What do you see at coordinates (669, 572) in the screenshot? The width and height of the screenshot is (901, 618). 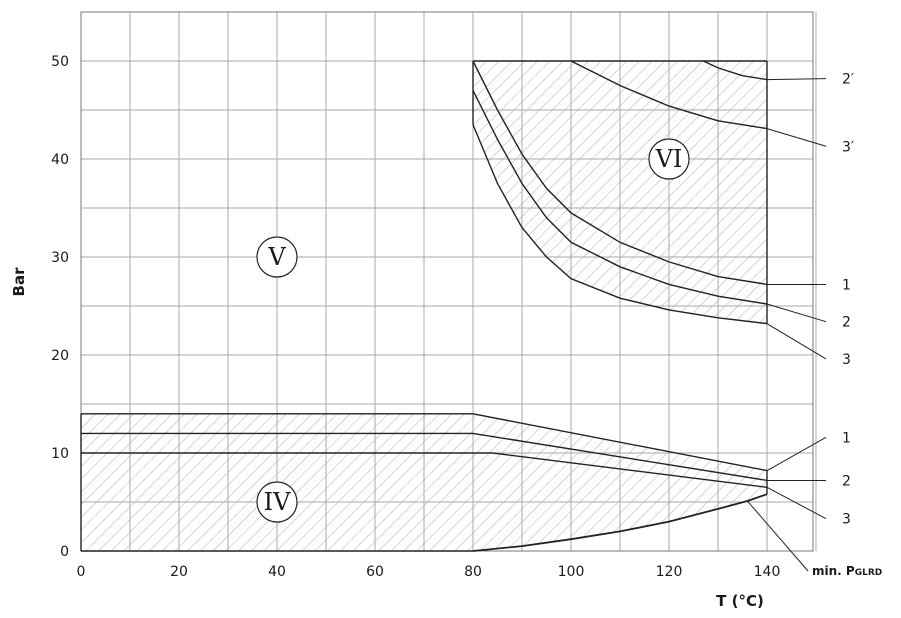 I see `x-tick-label: 120` at bounding box center [669, 572].